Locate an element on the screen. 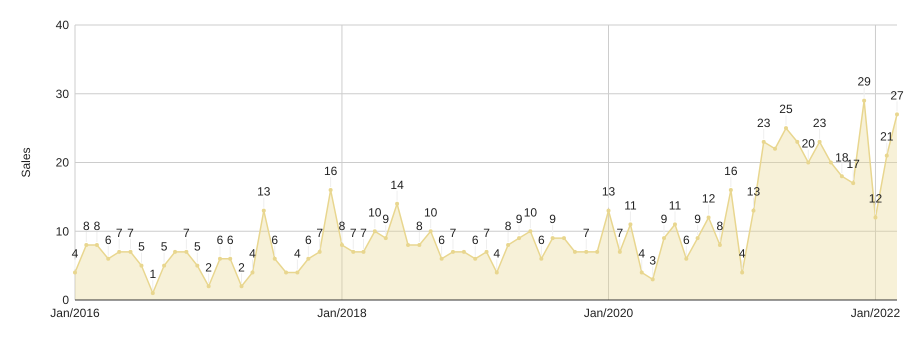 The width and height of the screenshot is (914, 338). data-label: 25 is located at coordinates (786, 109).